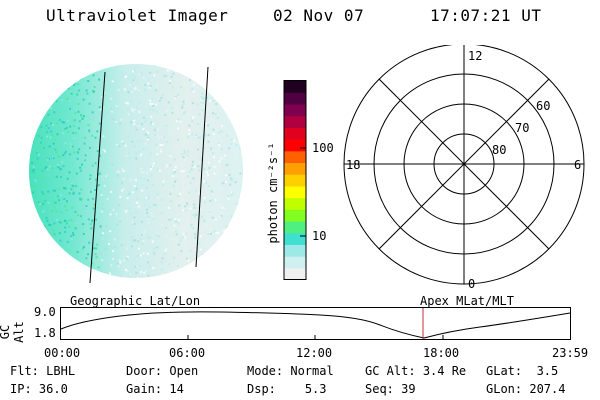 This screenshot has height=400, width=600. Describe the element at coordinates (499, 150) in the screenshot. I see `mlat-label-80: 80` at that location.